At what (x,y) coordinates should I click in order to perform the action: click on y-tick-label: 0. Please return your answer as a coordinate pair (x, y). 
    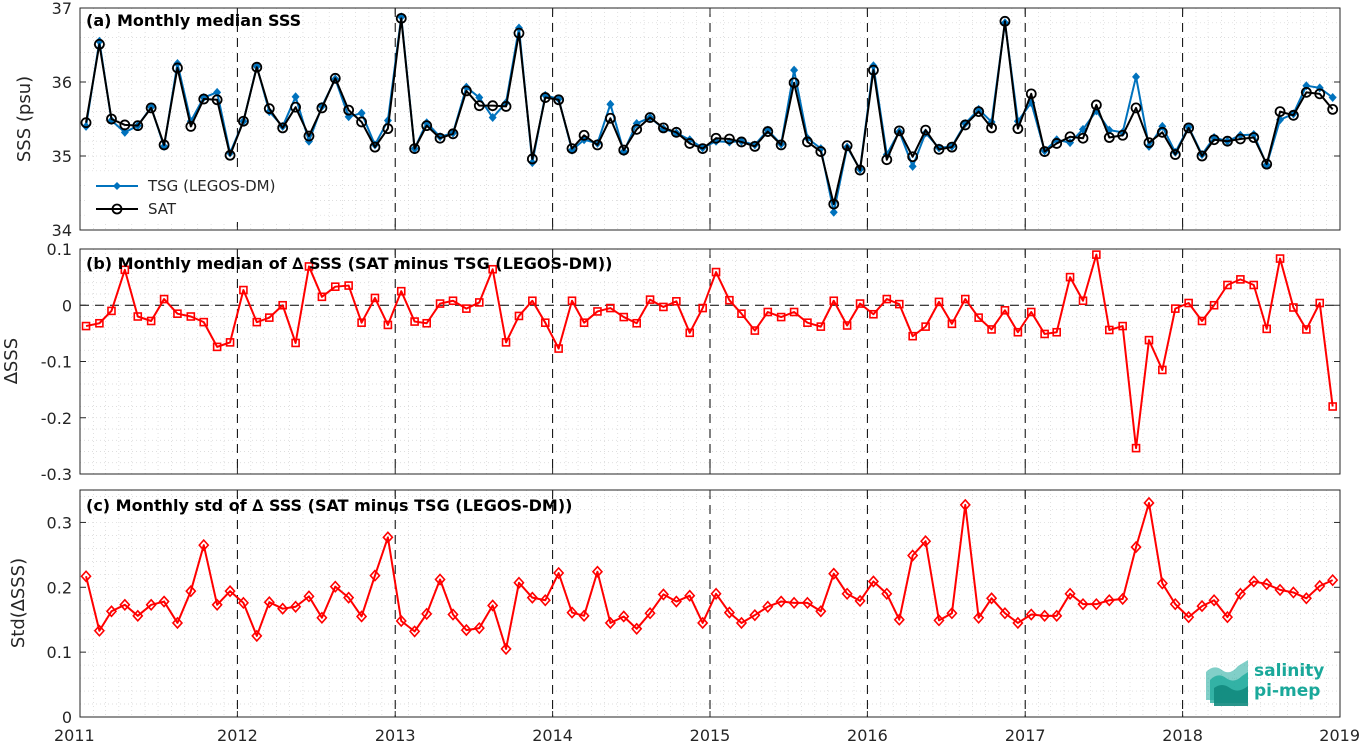
    Looking at the image, I should click on (67, 717).